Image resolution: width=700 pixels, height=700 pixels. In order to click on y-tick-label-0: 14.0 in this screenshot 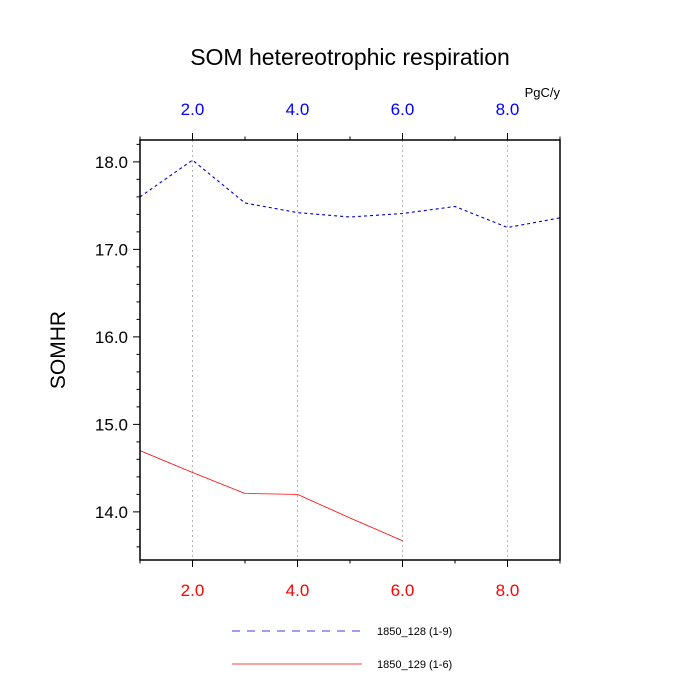, I will do `click(111, 512)`.